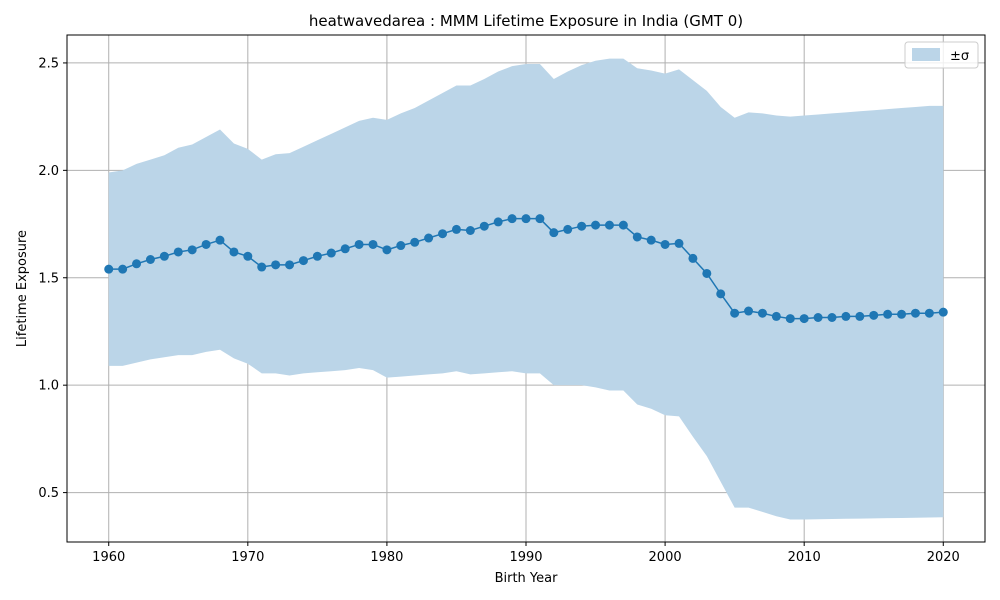  What do you see at coordinates (525, 557) in the screenshot?
I see `x-tick-label: 1990` at bounding box center [525, 557].